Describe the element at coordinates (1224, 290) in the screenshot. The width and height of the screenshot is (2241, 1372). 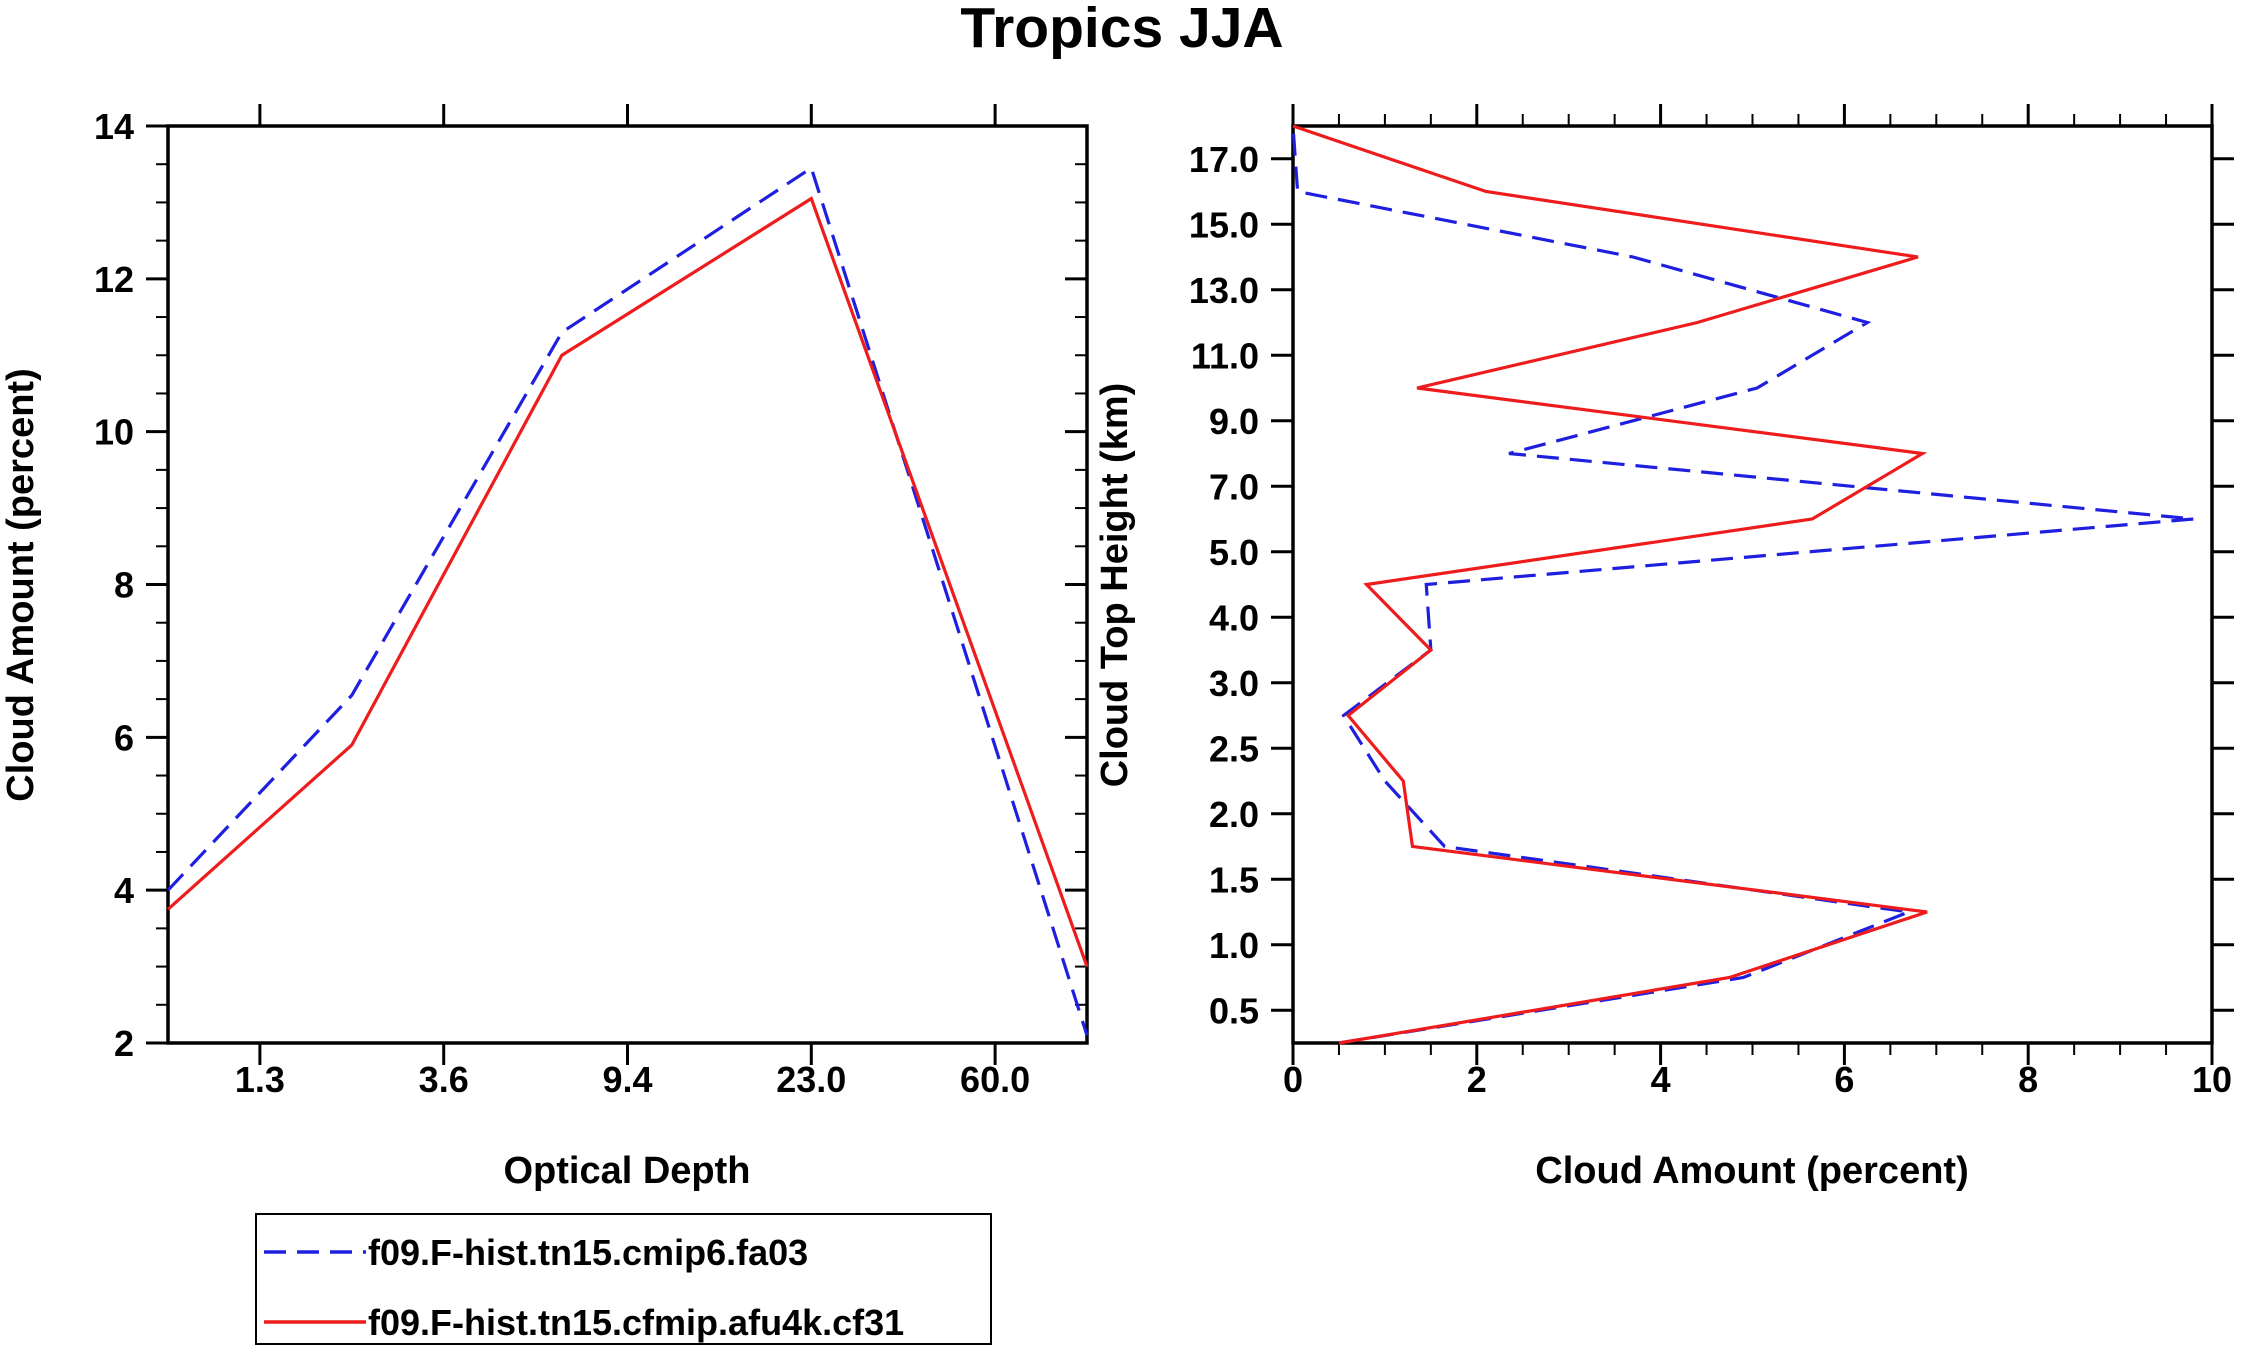
I see `right-y-tick-label: 13.0` at that location.